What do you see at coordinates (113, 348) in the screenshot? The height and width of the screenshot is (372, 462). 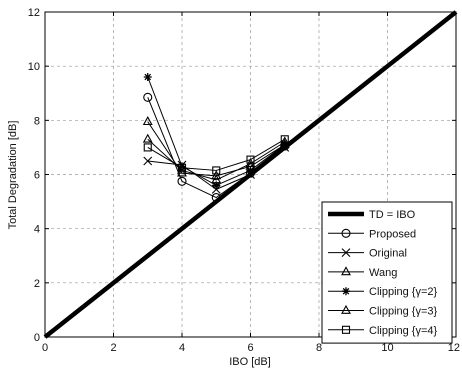 I see `x-tick-label: 2` at bounding box center [113, 348].